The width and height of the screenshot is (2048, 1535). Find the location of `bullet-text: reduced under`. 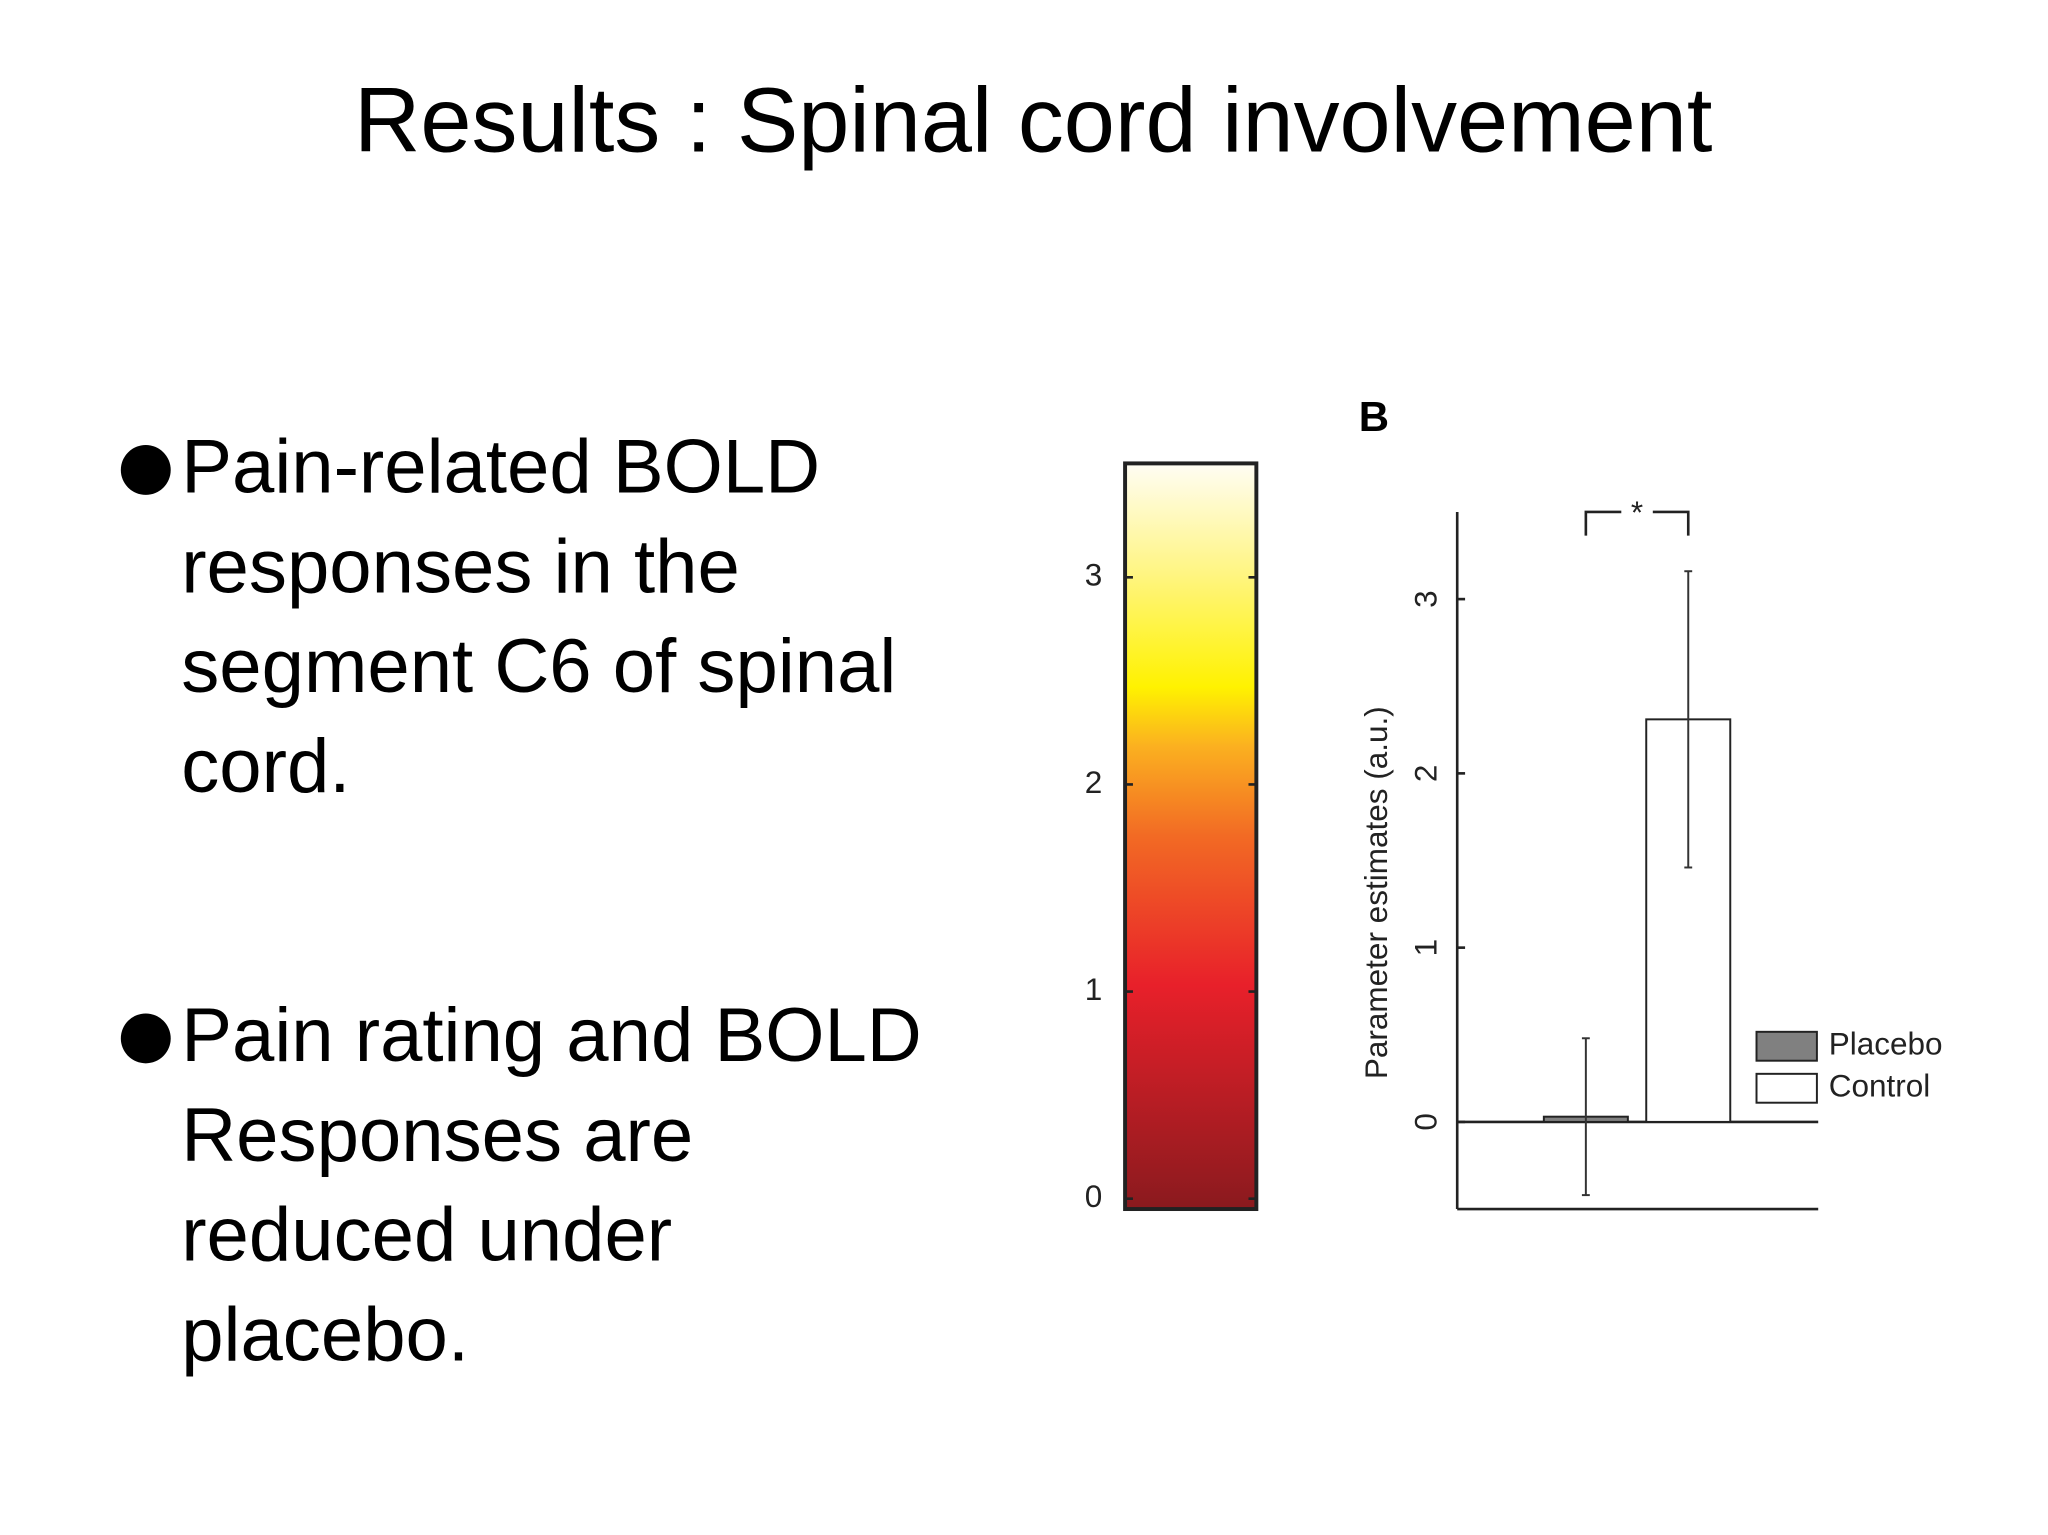

bullet-text: reduced under is located at coordinates (426, 1235).